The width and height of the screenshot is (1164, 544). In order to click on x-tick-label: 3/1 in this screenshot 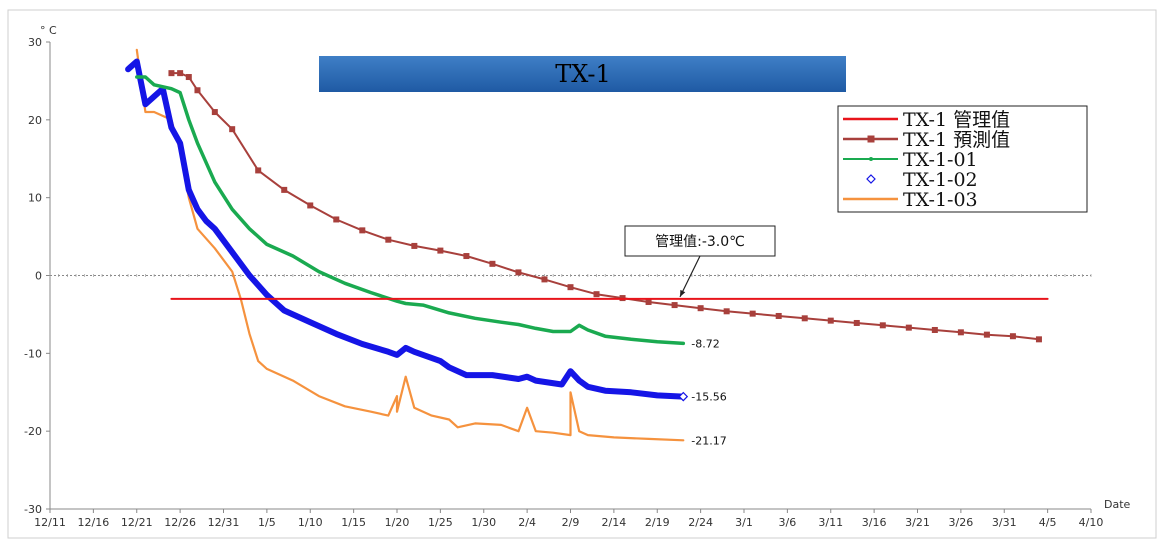, I will do `click(744, 522)`.